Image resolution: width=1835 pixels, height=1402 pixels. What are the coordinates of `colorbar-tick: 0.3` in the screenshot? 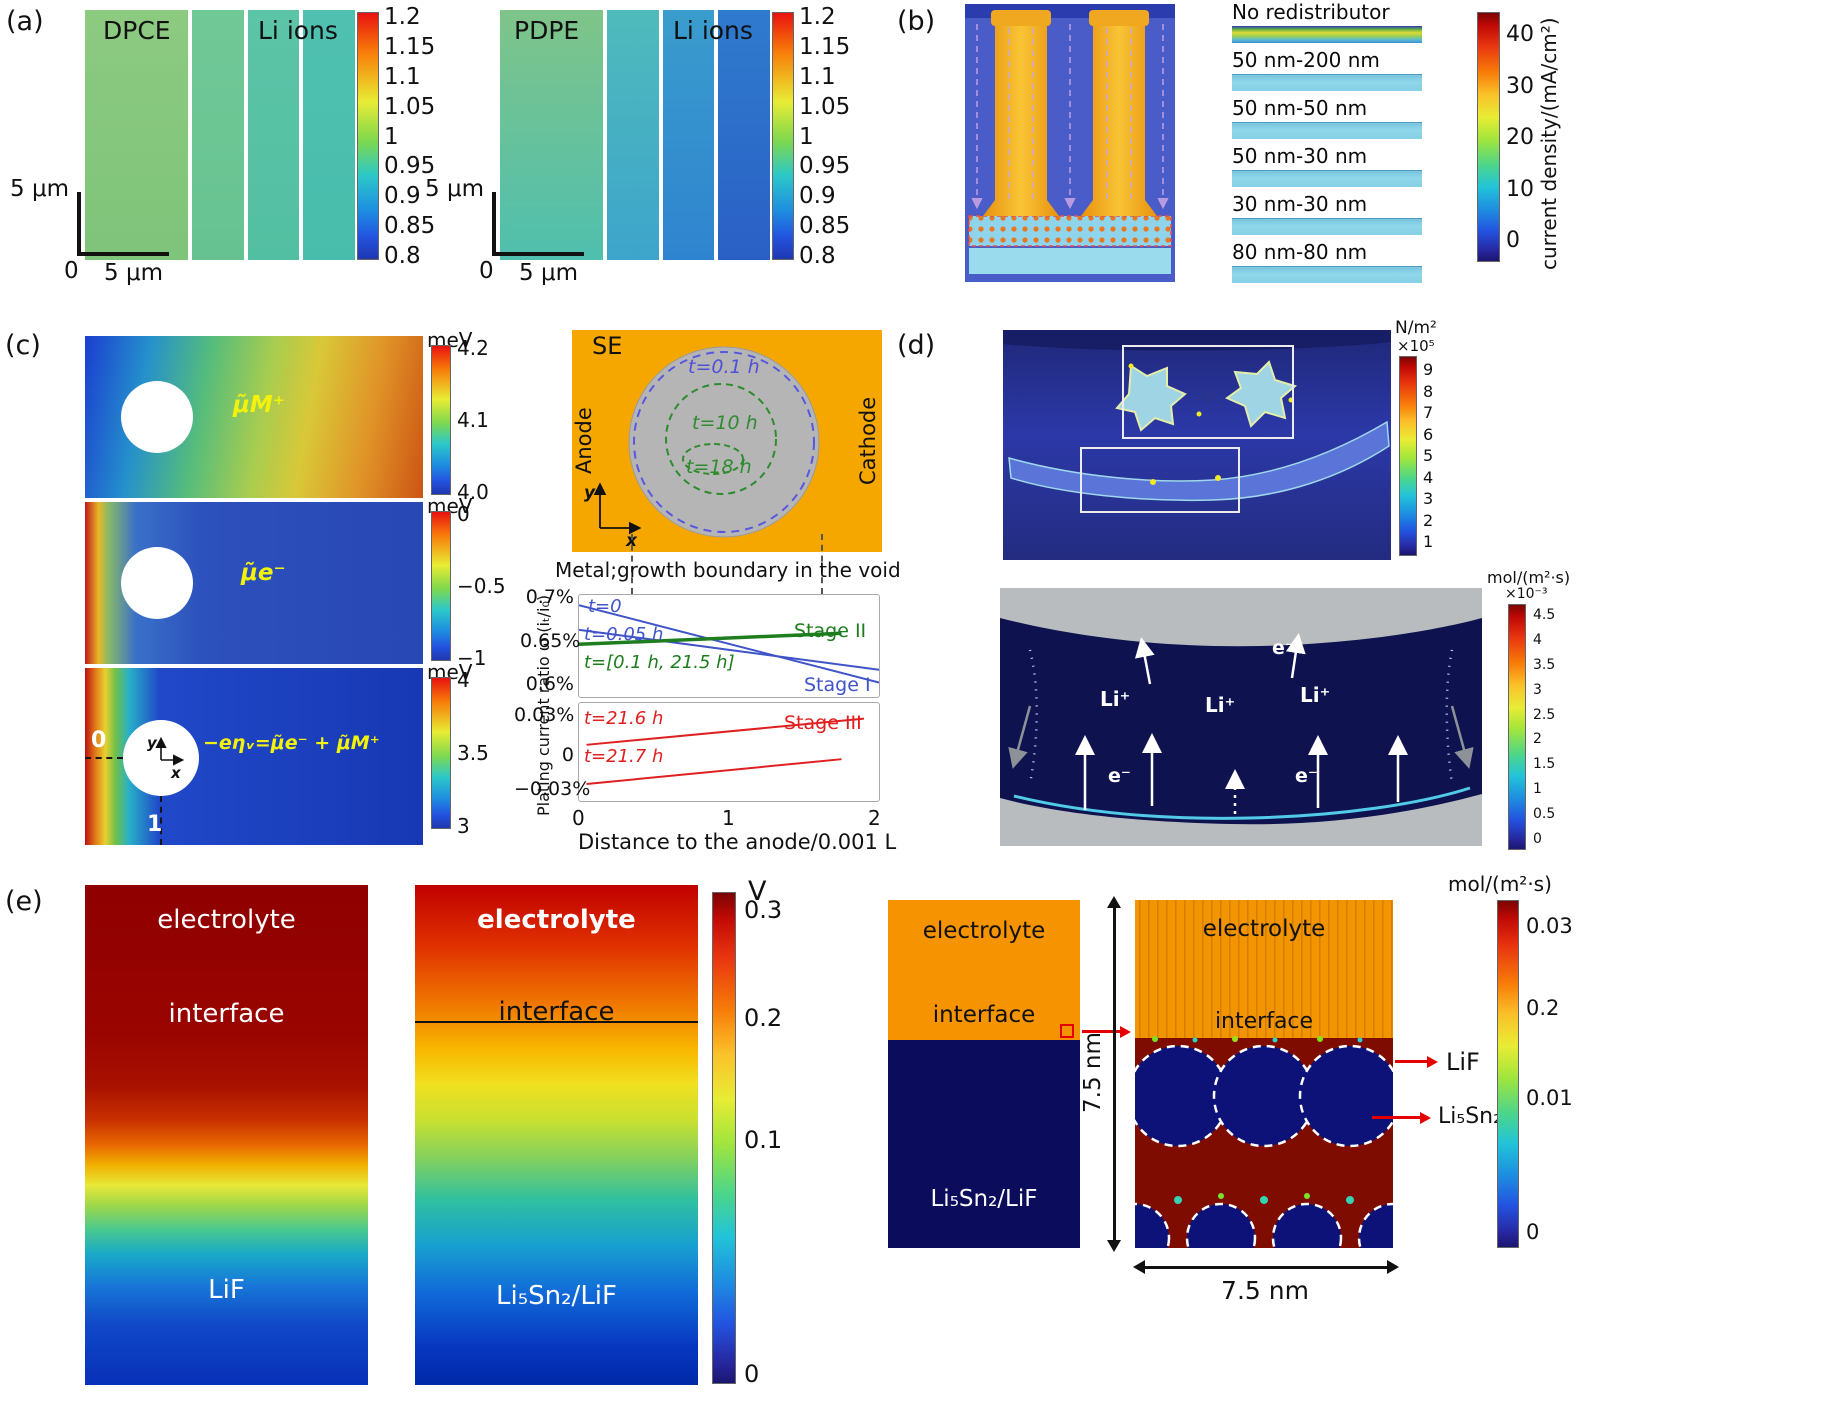 It's located at (763, 910).